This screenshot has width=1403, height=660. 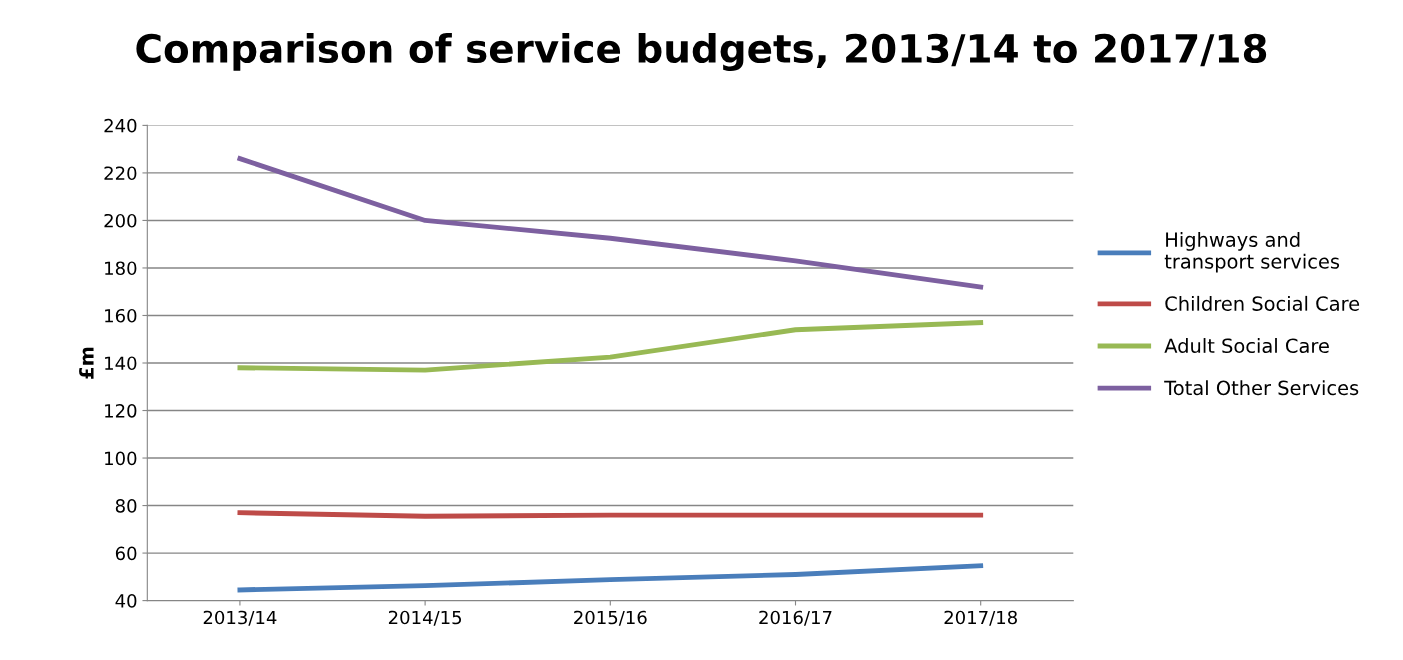 I want to click on x-tick-label: 2015/16, so click(x=610, y=618).